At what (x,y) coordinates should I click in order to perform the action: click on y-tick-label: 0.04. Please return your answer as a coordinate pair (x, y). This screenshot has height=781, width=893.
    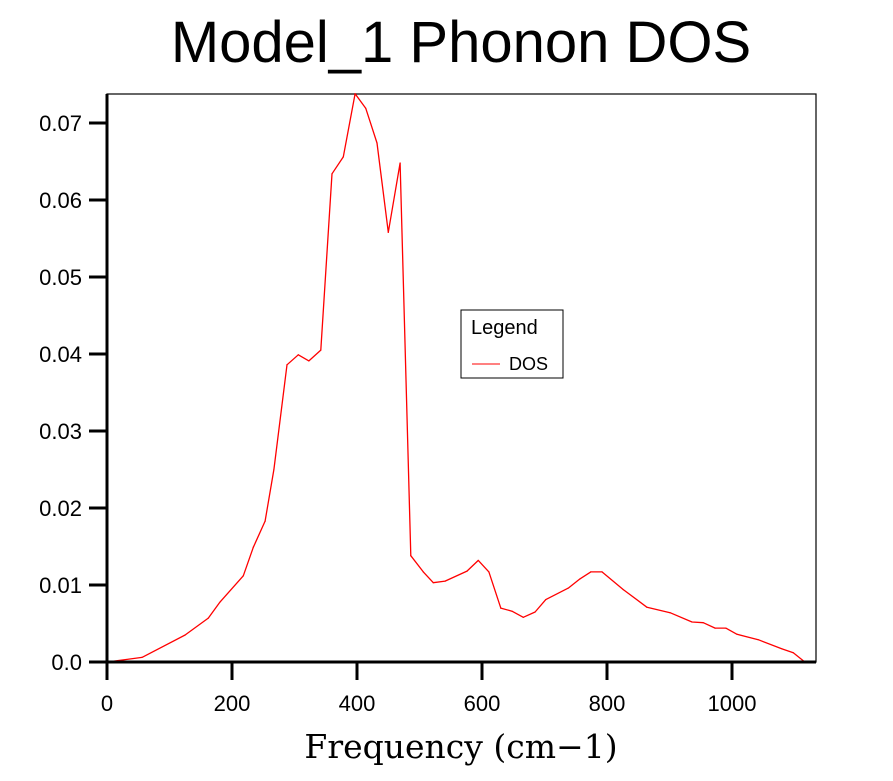
    Looking at the image, I should click on (60, 354).